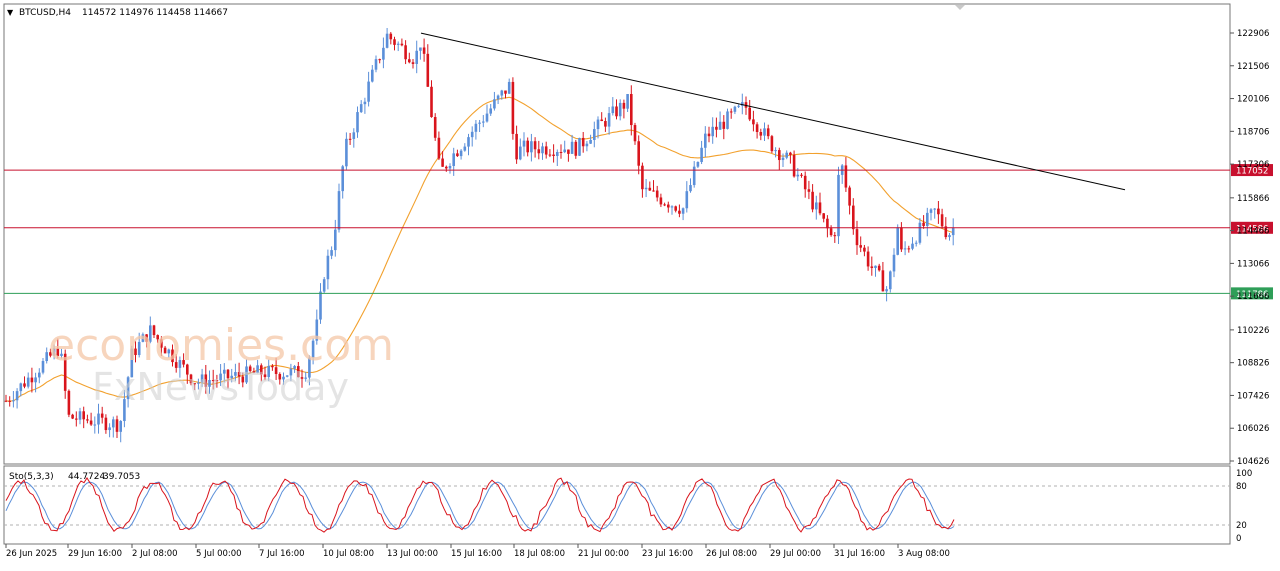 The image size is (1280, 571). I want to click on price-tick-label: 107426, so click(1253, 396).